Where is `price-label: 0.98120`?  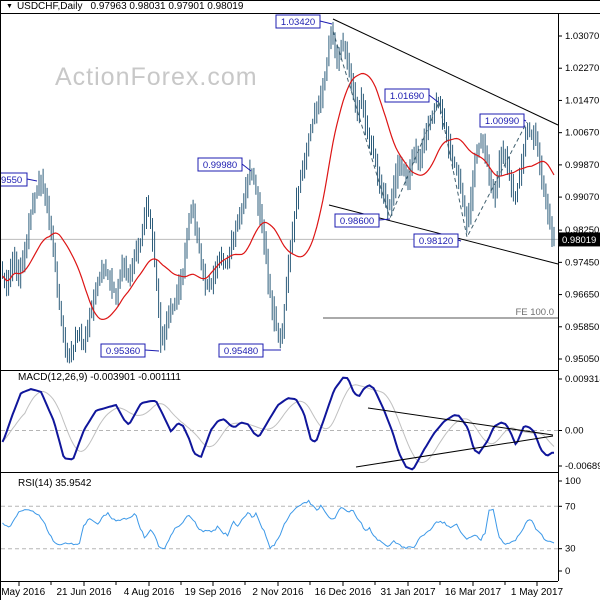 price-label: 0.98120 is located at coordinates (437, 240).